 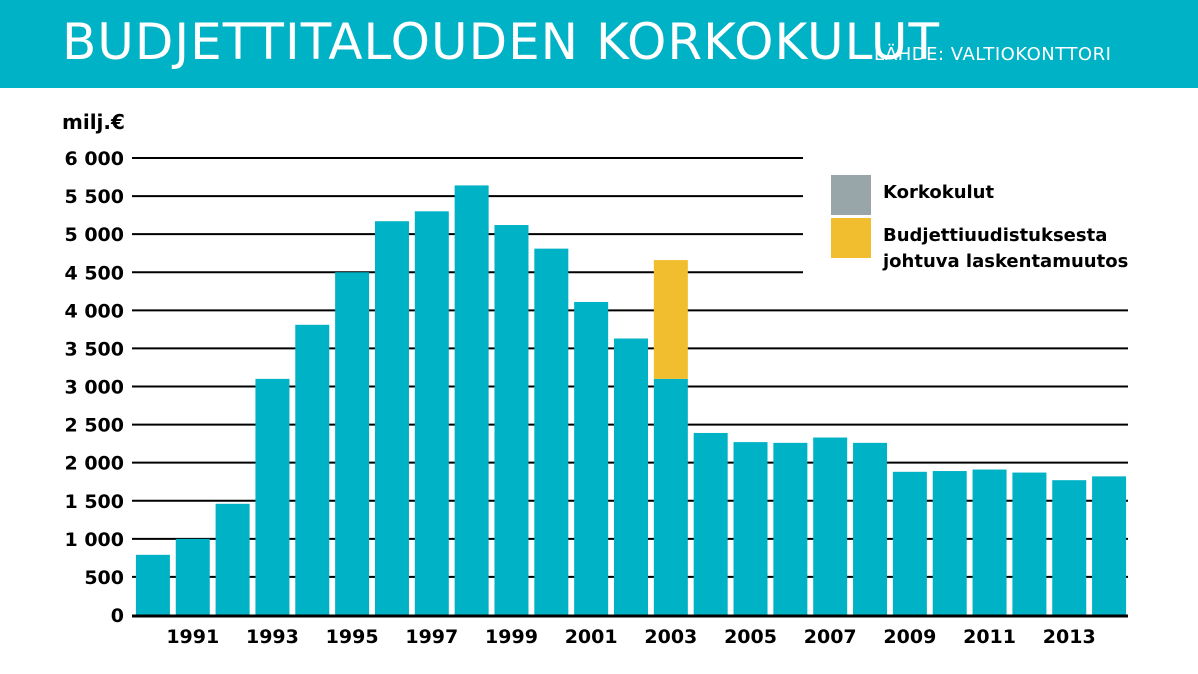 What do you see at coordinates (750, 637) in the screenshot?
I see `x-tick-label: 2005` at bounding box center [750, 637].